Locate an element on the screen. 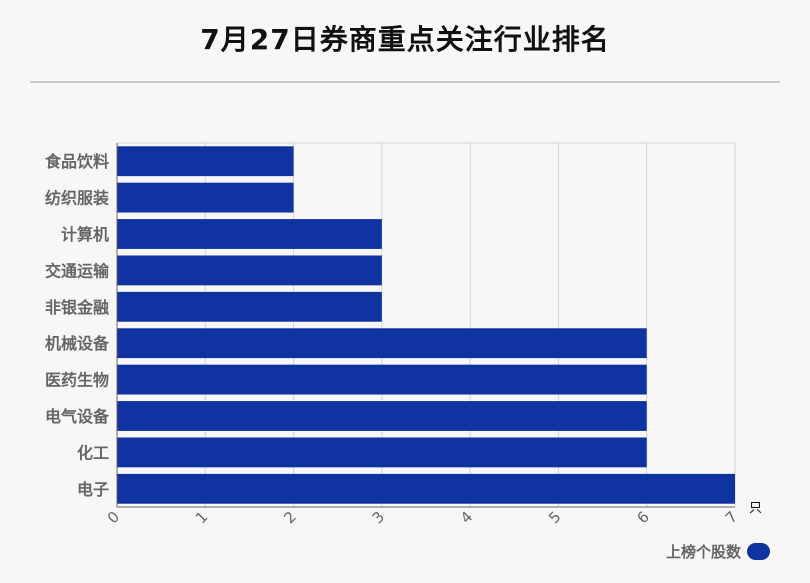 Image resolution: width=810 pixels, height=583 pixels. category-label: 化工 is located at coordinates (93, 452).